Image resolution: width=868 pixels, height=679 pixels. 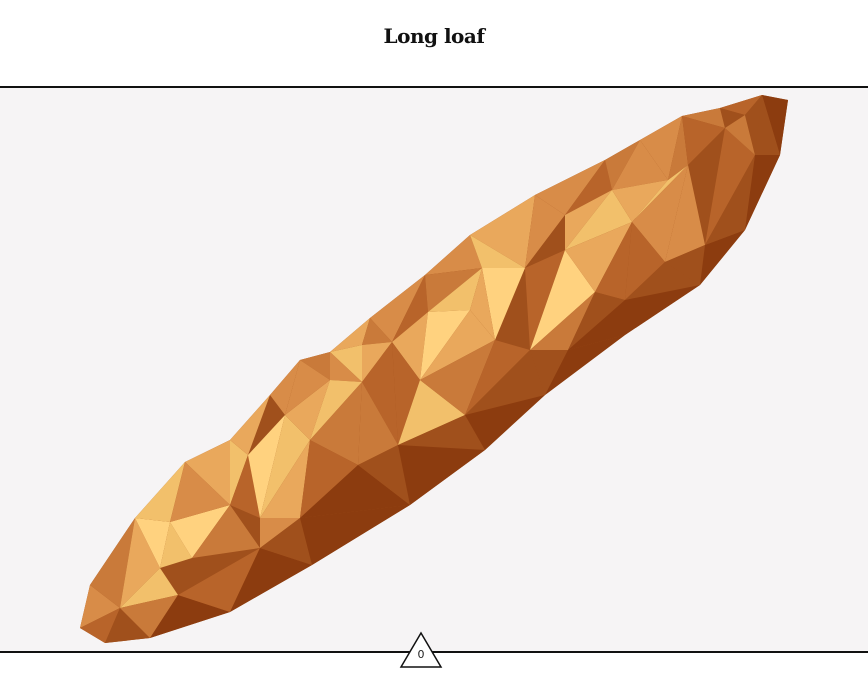 I want to click on header-bar: Long loaf, so click(x=434, y=44).